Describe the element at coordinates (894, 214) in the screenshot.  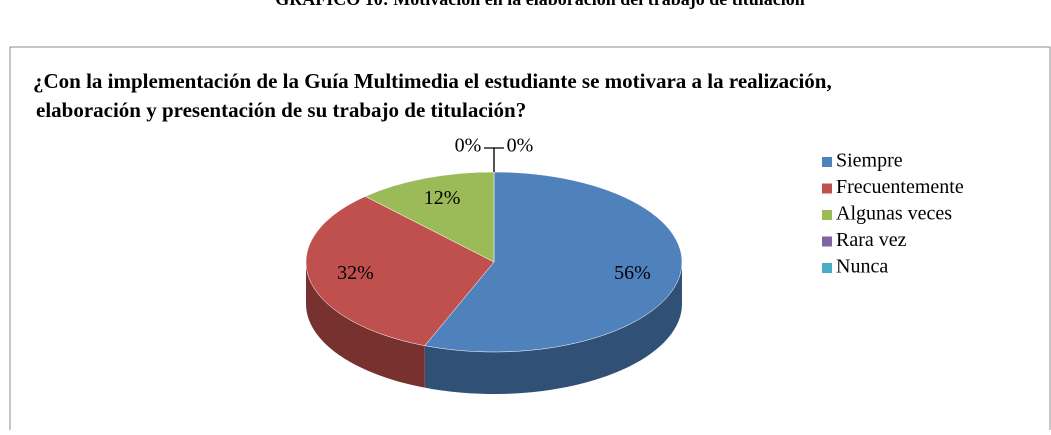
I see `legend-label: Algunas veces` at that location.